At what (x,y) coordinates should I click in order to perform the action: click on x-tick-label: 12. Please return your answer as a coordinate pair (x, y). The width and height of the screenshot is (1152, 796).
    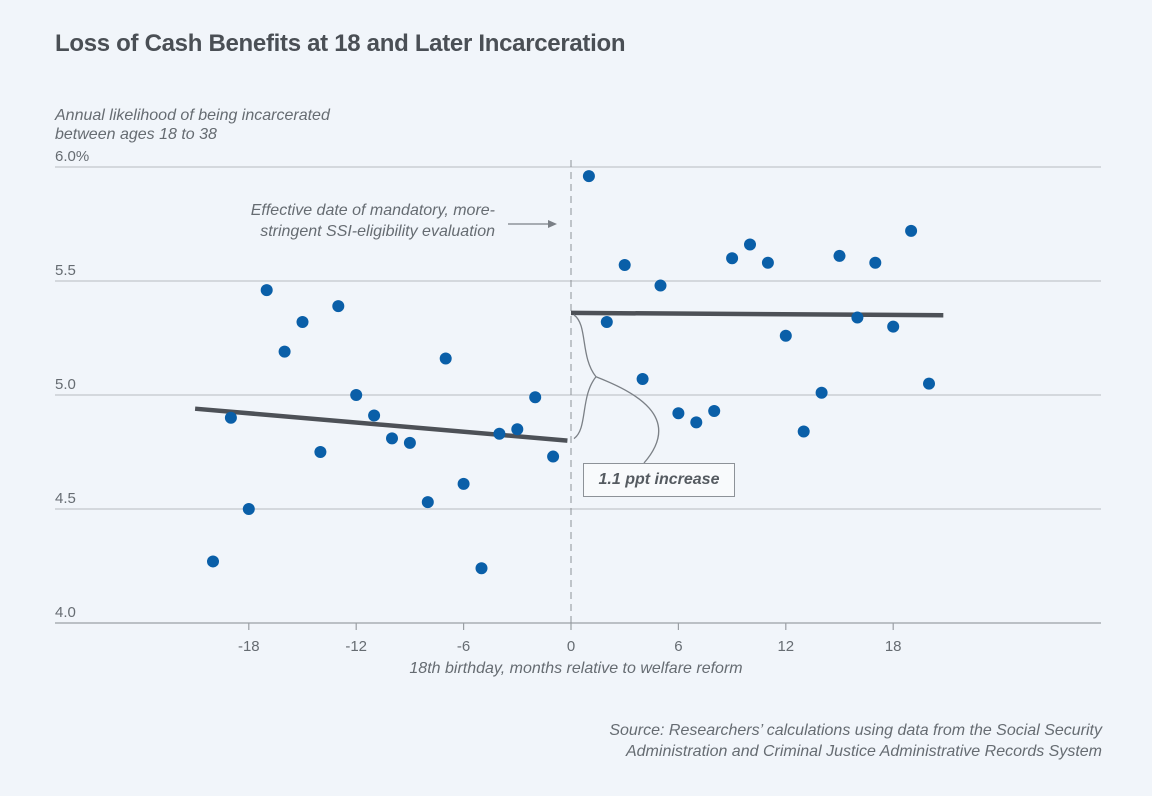
    Looking at the image, I should click on (785, 646).